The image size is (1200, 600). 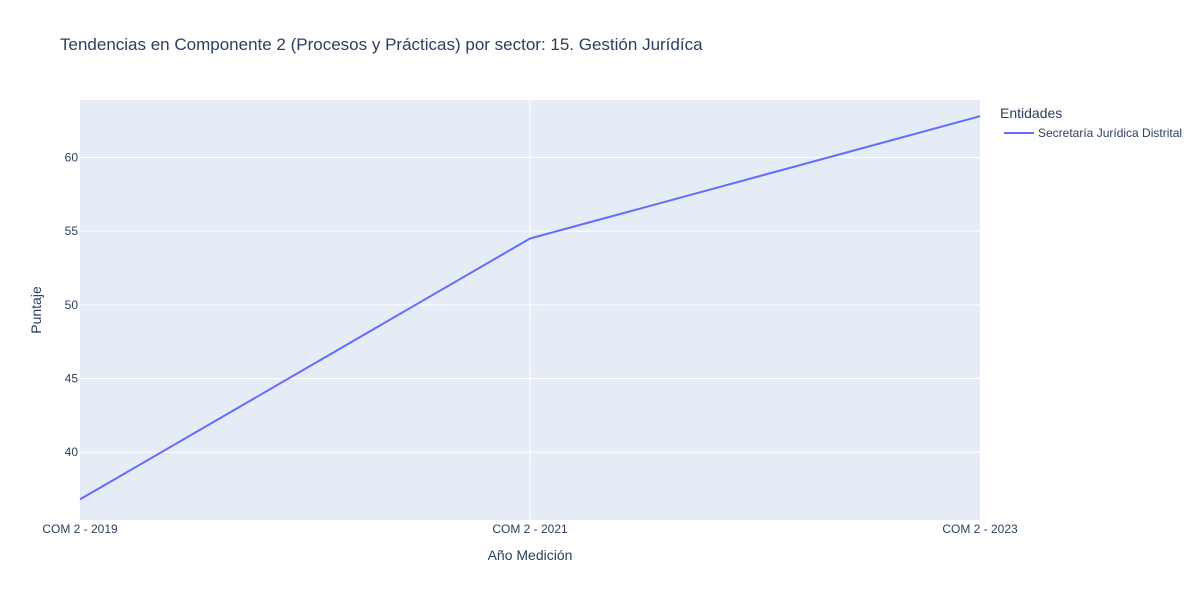 What do you see at coordinates (1091, 122) in the screenshot?
I see `legend: Entidades Secretaría Jurídica Distrital` at bounding box center [1091, 122].